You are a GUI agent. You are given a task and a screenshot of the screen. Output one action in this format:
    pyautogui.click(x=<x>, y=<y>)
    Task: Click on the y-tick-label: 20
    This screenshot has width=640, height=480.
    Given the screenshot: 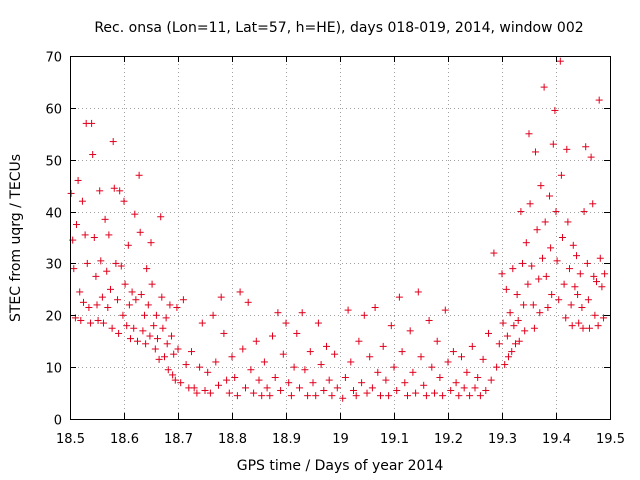 What is the action you would take?
    pyautogui.click(x=53, y=317)
    